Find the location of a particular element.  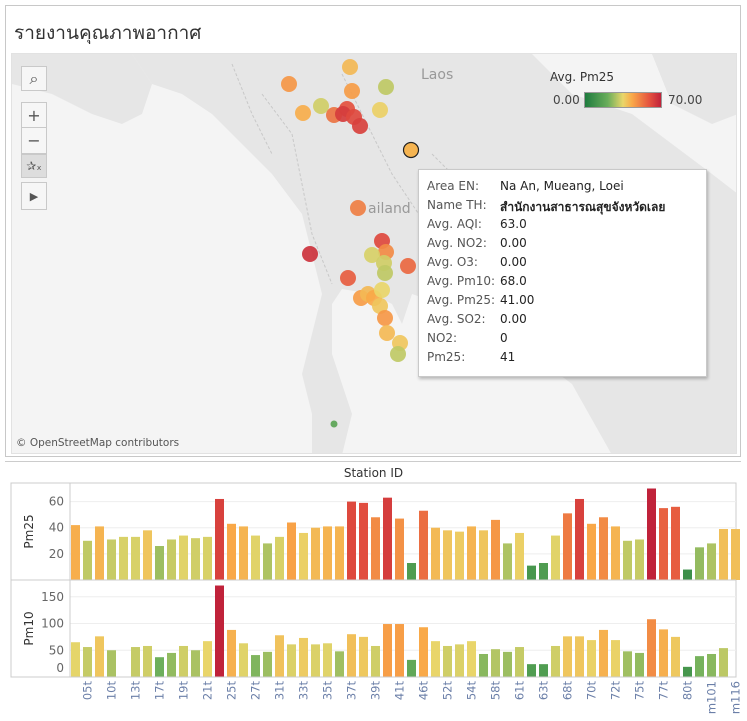

x-tick-label: 33t is located at coordinates (304, 691).